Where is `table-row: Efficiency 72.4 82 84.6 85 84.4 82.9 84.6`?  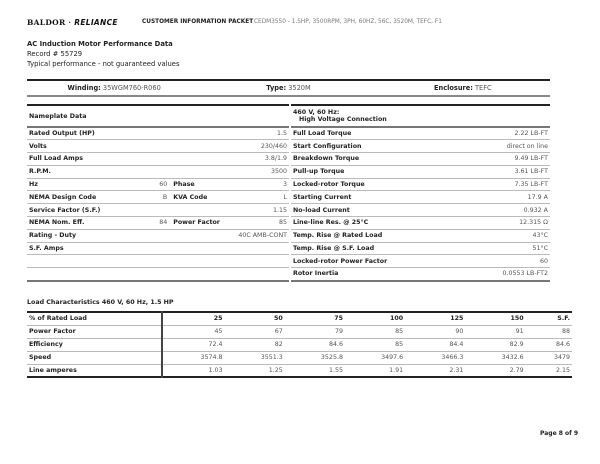 table-row: Efficiency 72.4 82 84.6 85 84.4 82.9 84.6 is located at coordinates (299, 345).